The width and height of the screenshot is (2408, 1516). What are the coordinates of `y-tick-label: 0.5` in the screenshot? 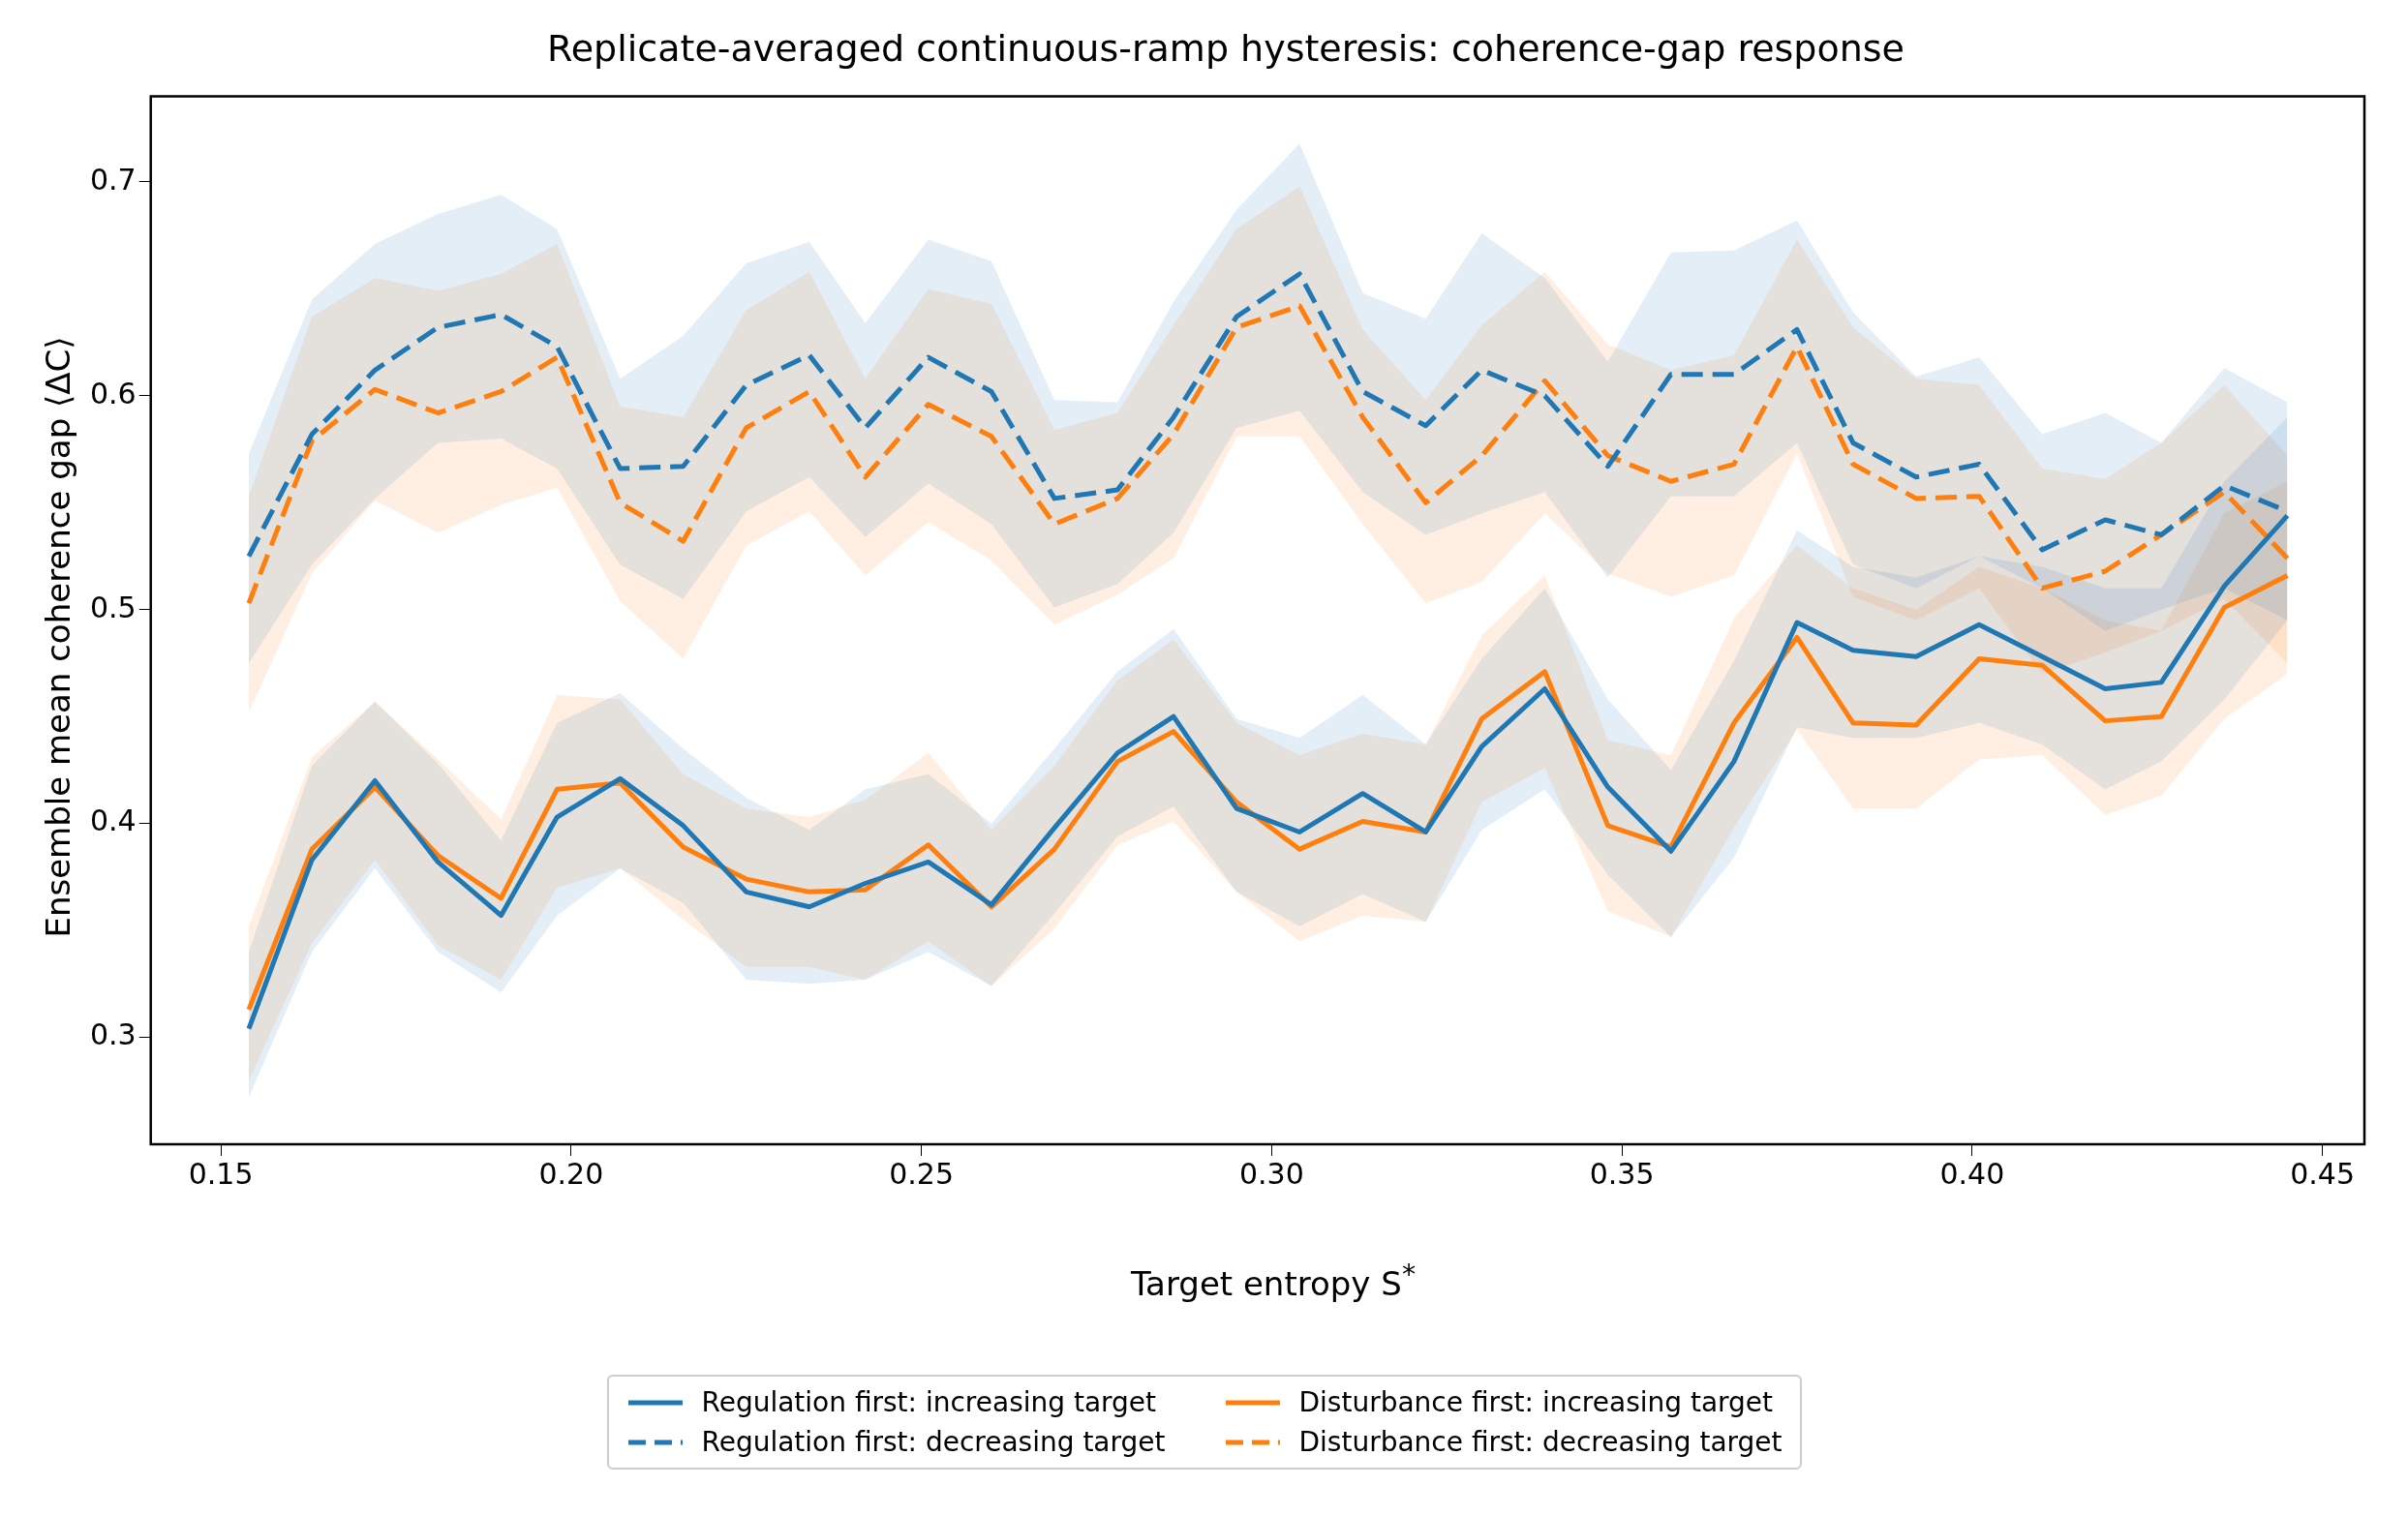 It's located at (113, 607).